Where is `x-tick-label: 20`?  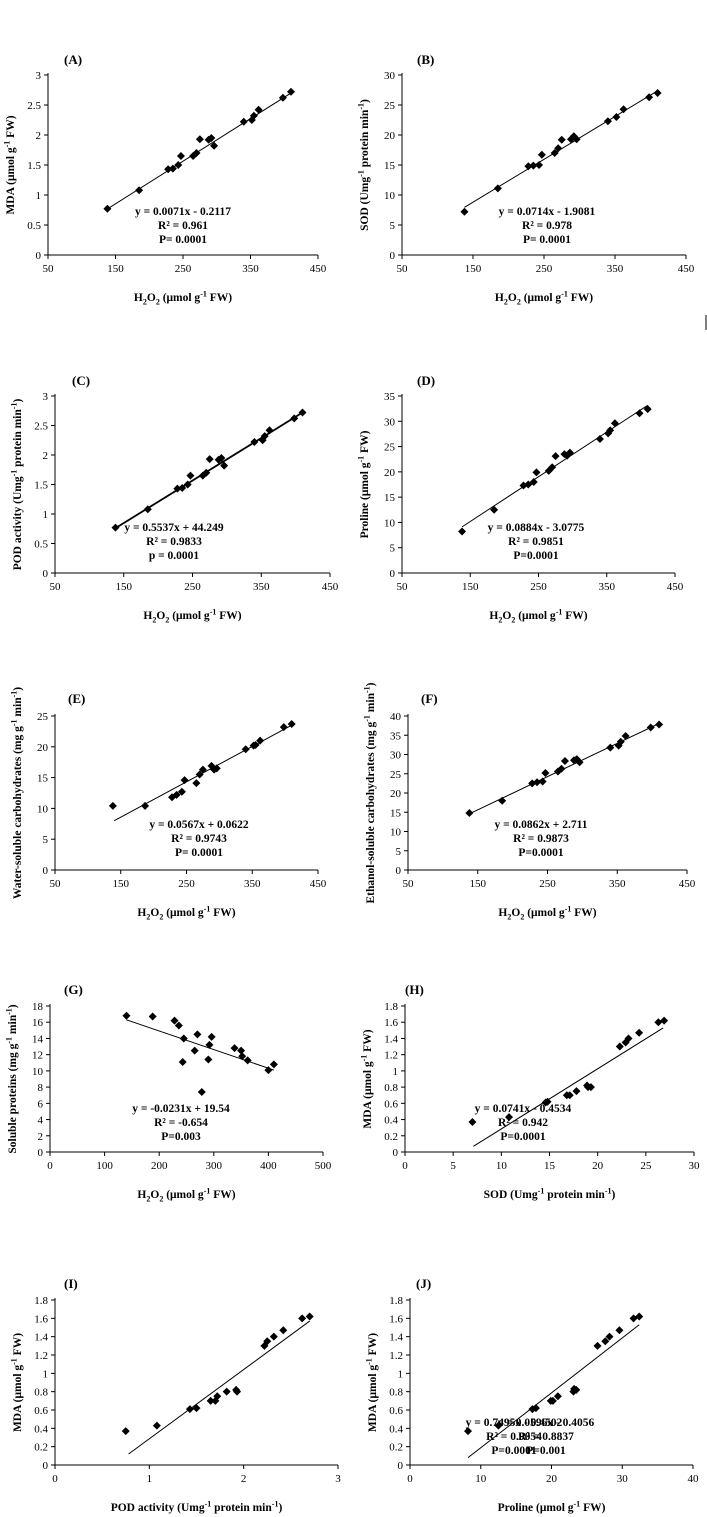
x-tick-label: 20 is located at coordinates (598, 1166).